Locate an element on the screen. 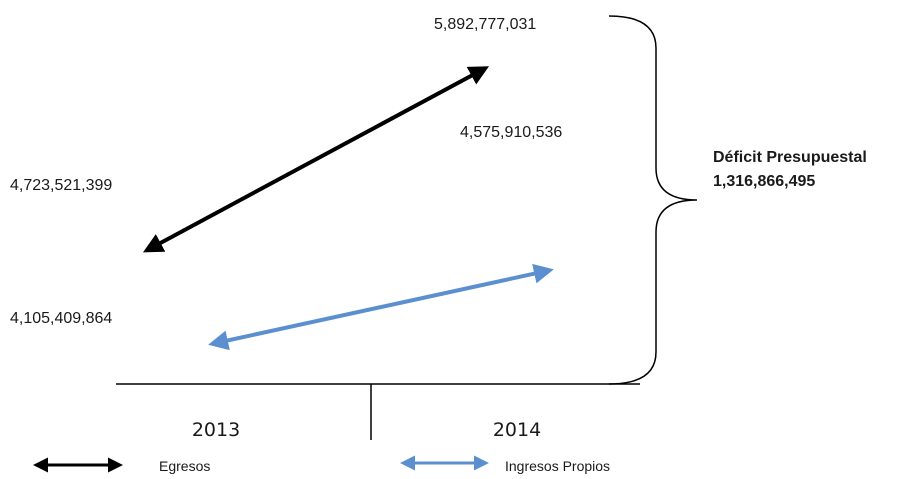  deficit-title: Déficit Presupuestal is located at coordinates (790, 157).